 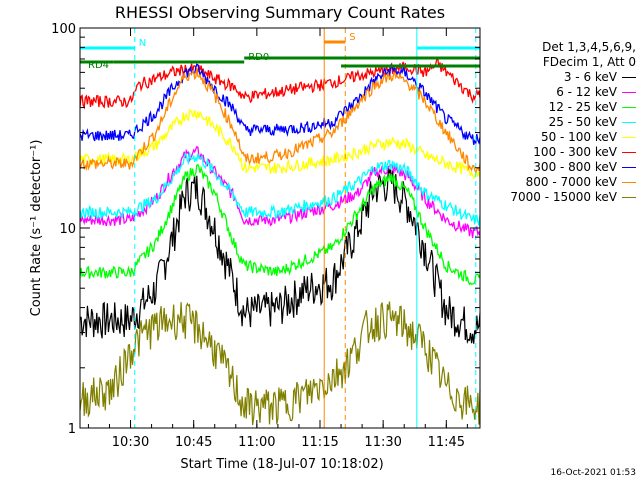 I want to click on x-axis-label: Start Time (18-Jul-07 10:18:02), so click(x=281, y=464).